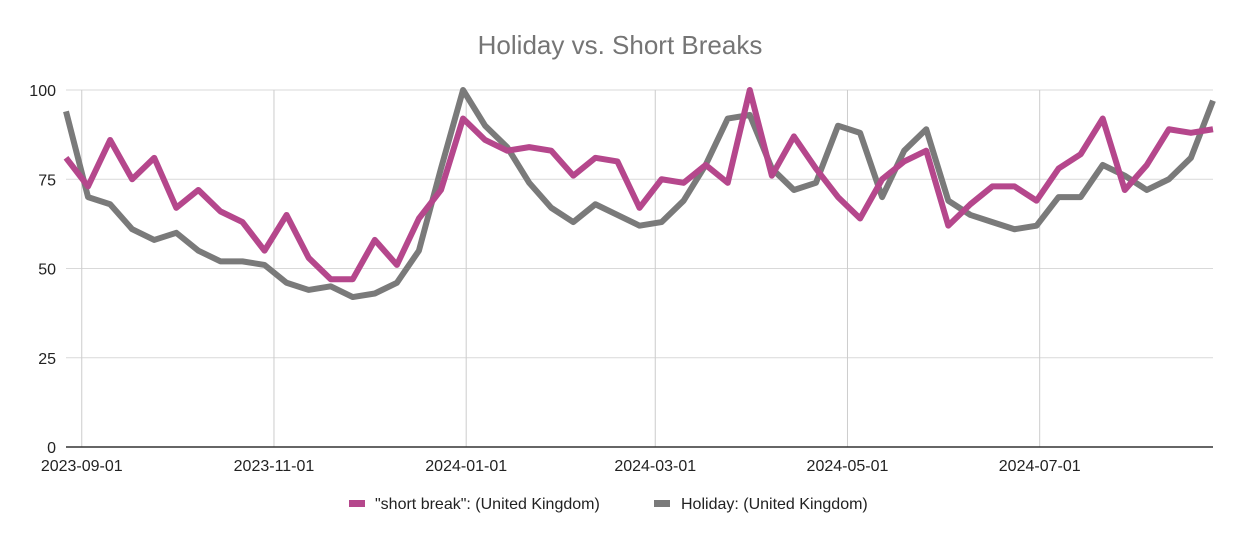 This screenshot has height=542, width=1240. What do you see at coordinates (1040, 466) in the screenshot?
I see `x-tick-label: 2024-07-01` at bounding box center [1040, 466].